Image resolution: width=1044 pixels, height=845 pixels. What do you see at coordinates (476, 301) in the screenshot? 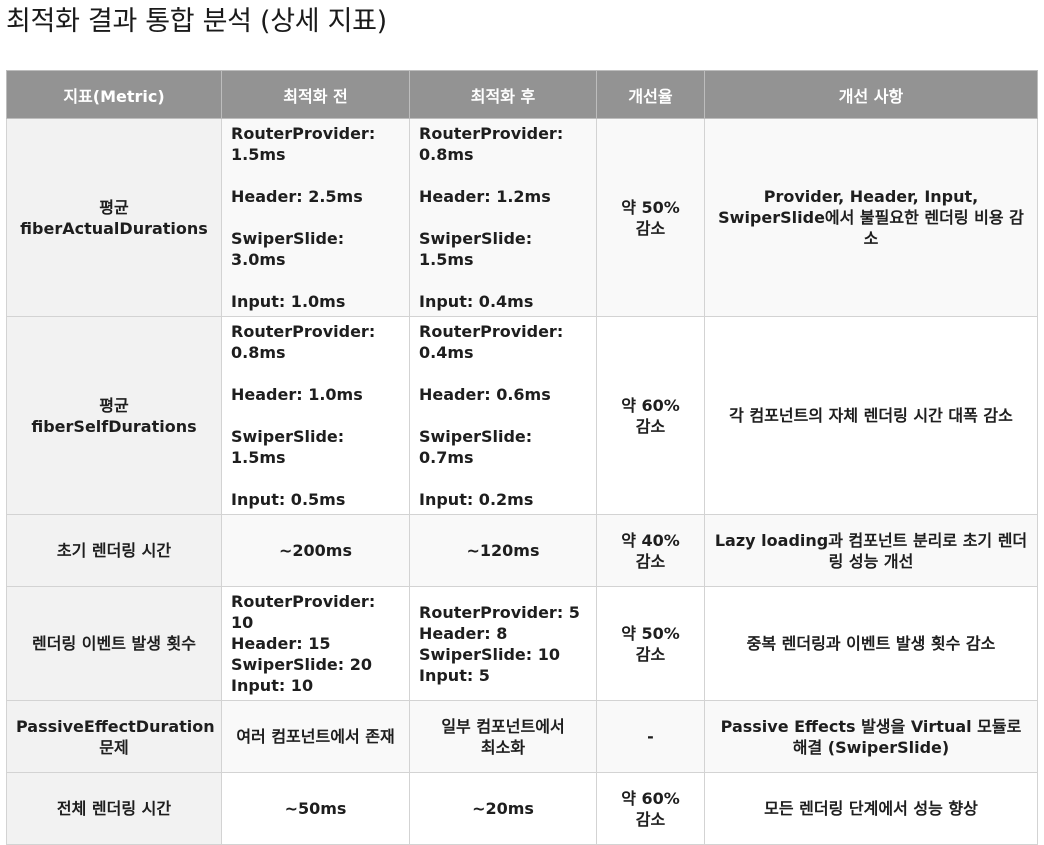
I see `after-line: Input: 0.4ms` at bounding box center [476, 301].